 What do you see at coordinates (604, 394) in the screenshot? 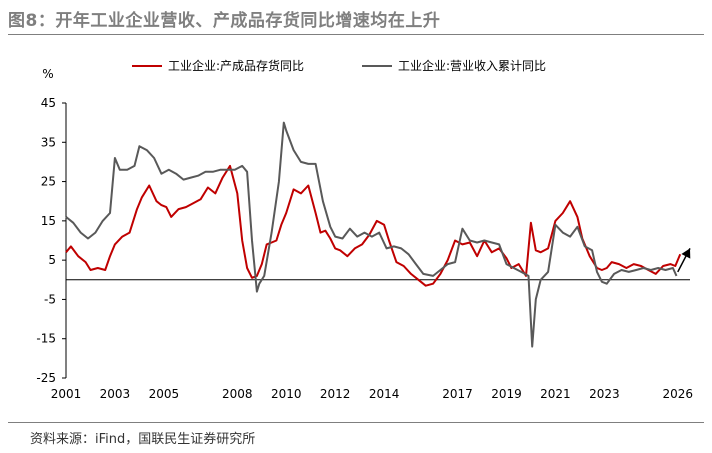
I see `x-tick-label: 2023` at bounding box center [604, 394].